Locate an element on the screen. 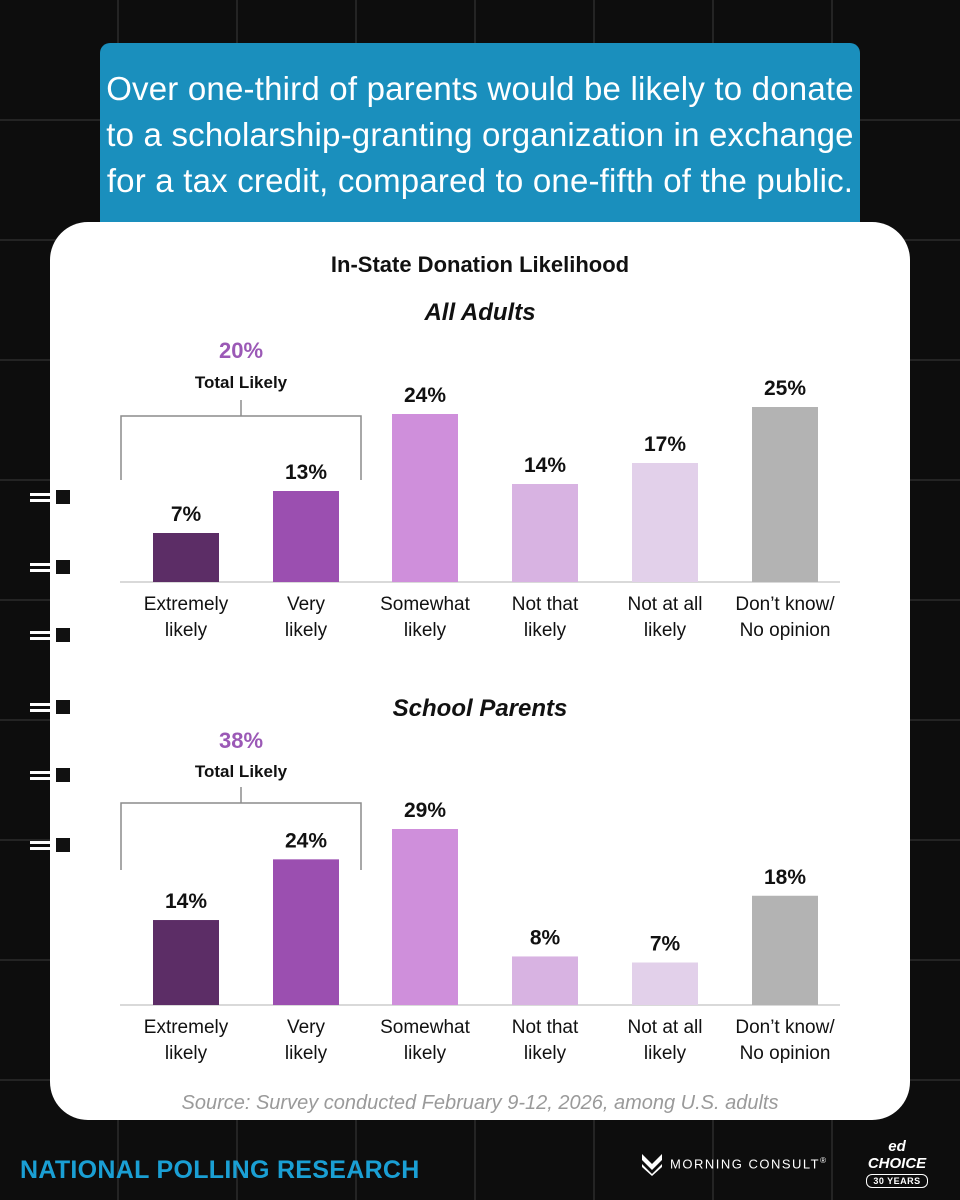 The height and width of the screenshot is (1200, 960). bar-value-label: 13% is located at coordinates (306, 472).